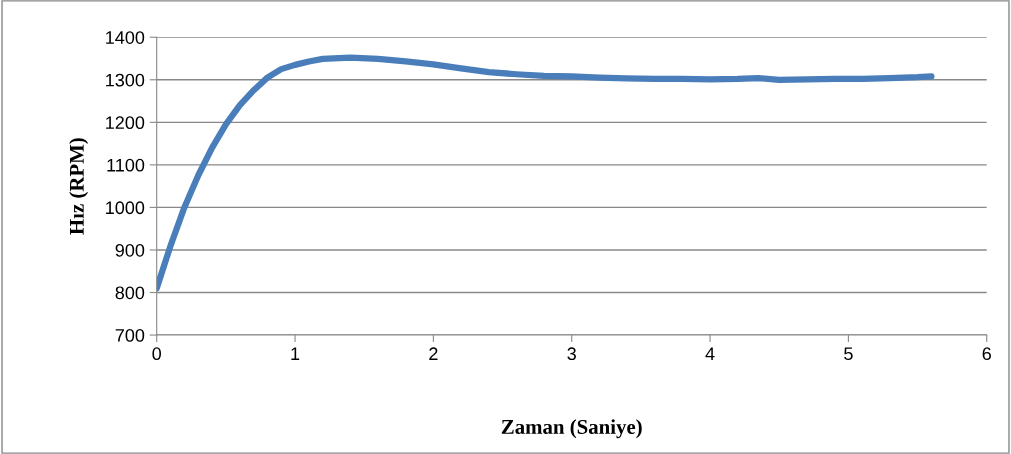 Image resolution: width=1011 pixels, height=454 pixels. What do you see at coordinates (125, 37) in the screenshot?
I see `y-tick-label: 1400` at bounding box center [125, 37].